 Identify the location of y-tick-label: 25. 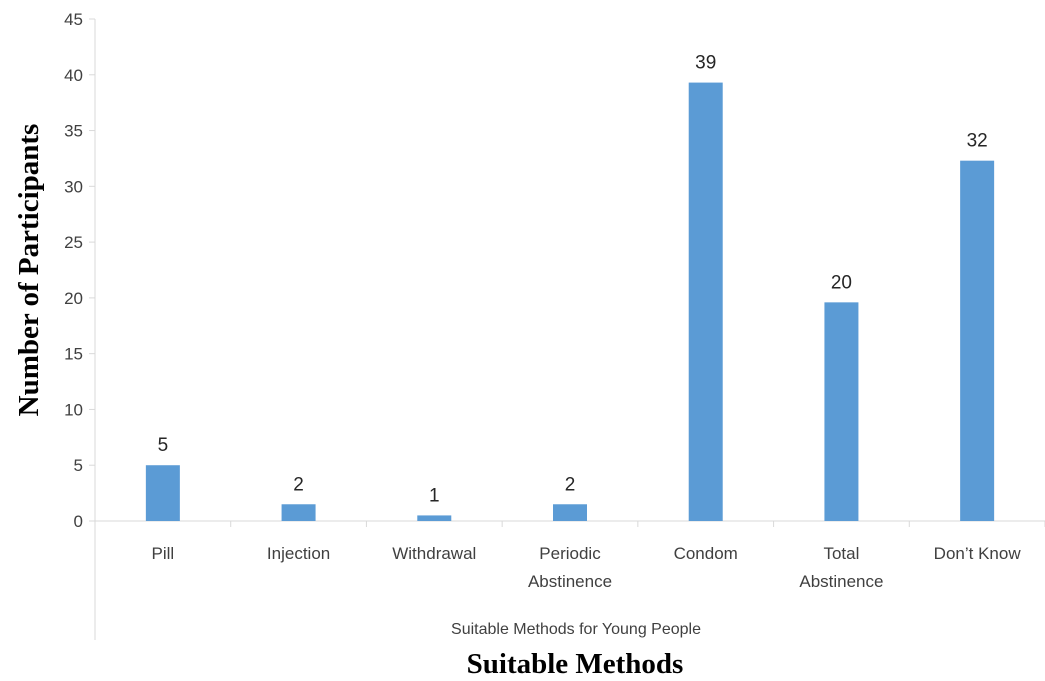
(73, 242).